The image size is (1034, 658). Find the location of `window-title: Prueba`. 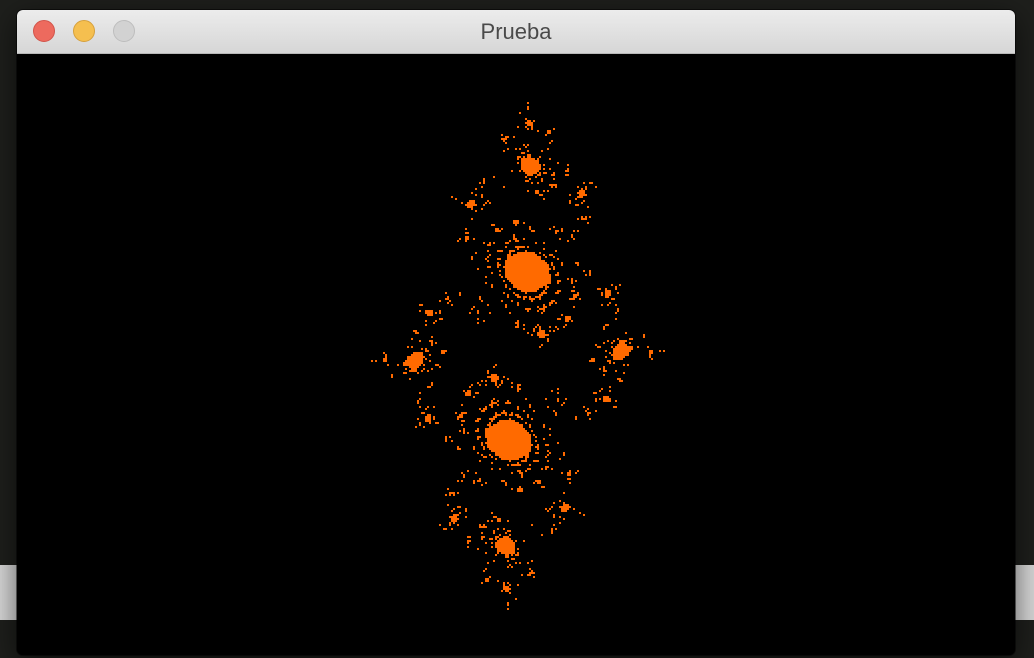

window-title: Prueba is located at coordinates (516, 31).